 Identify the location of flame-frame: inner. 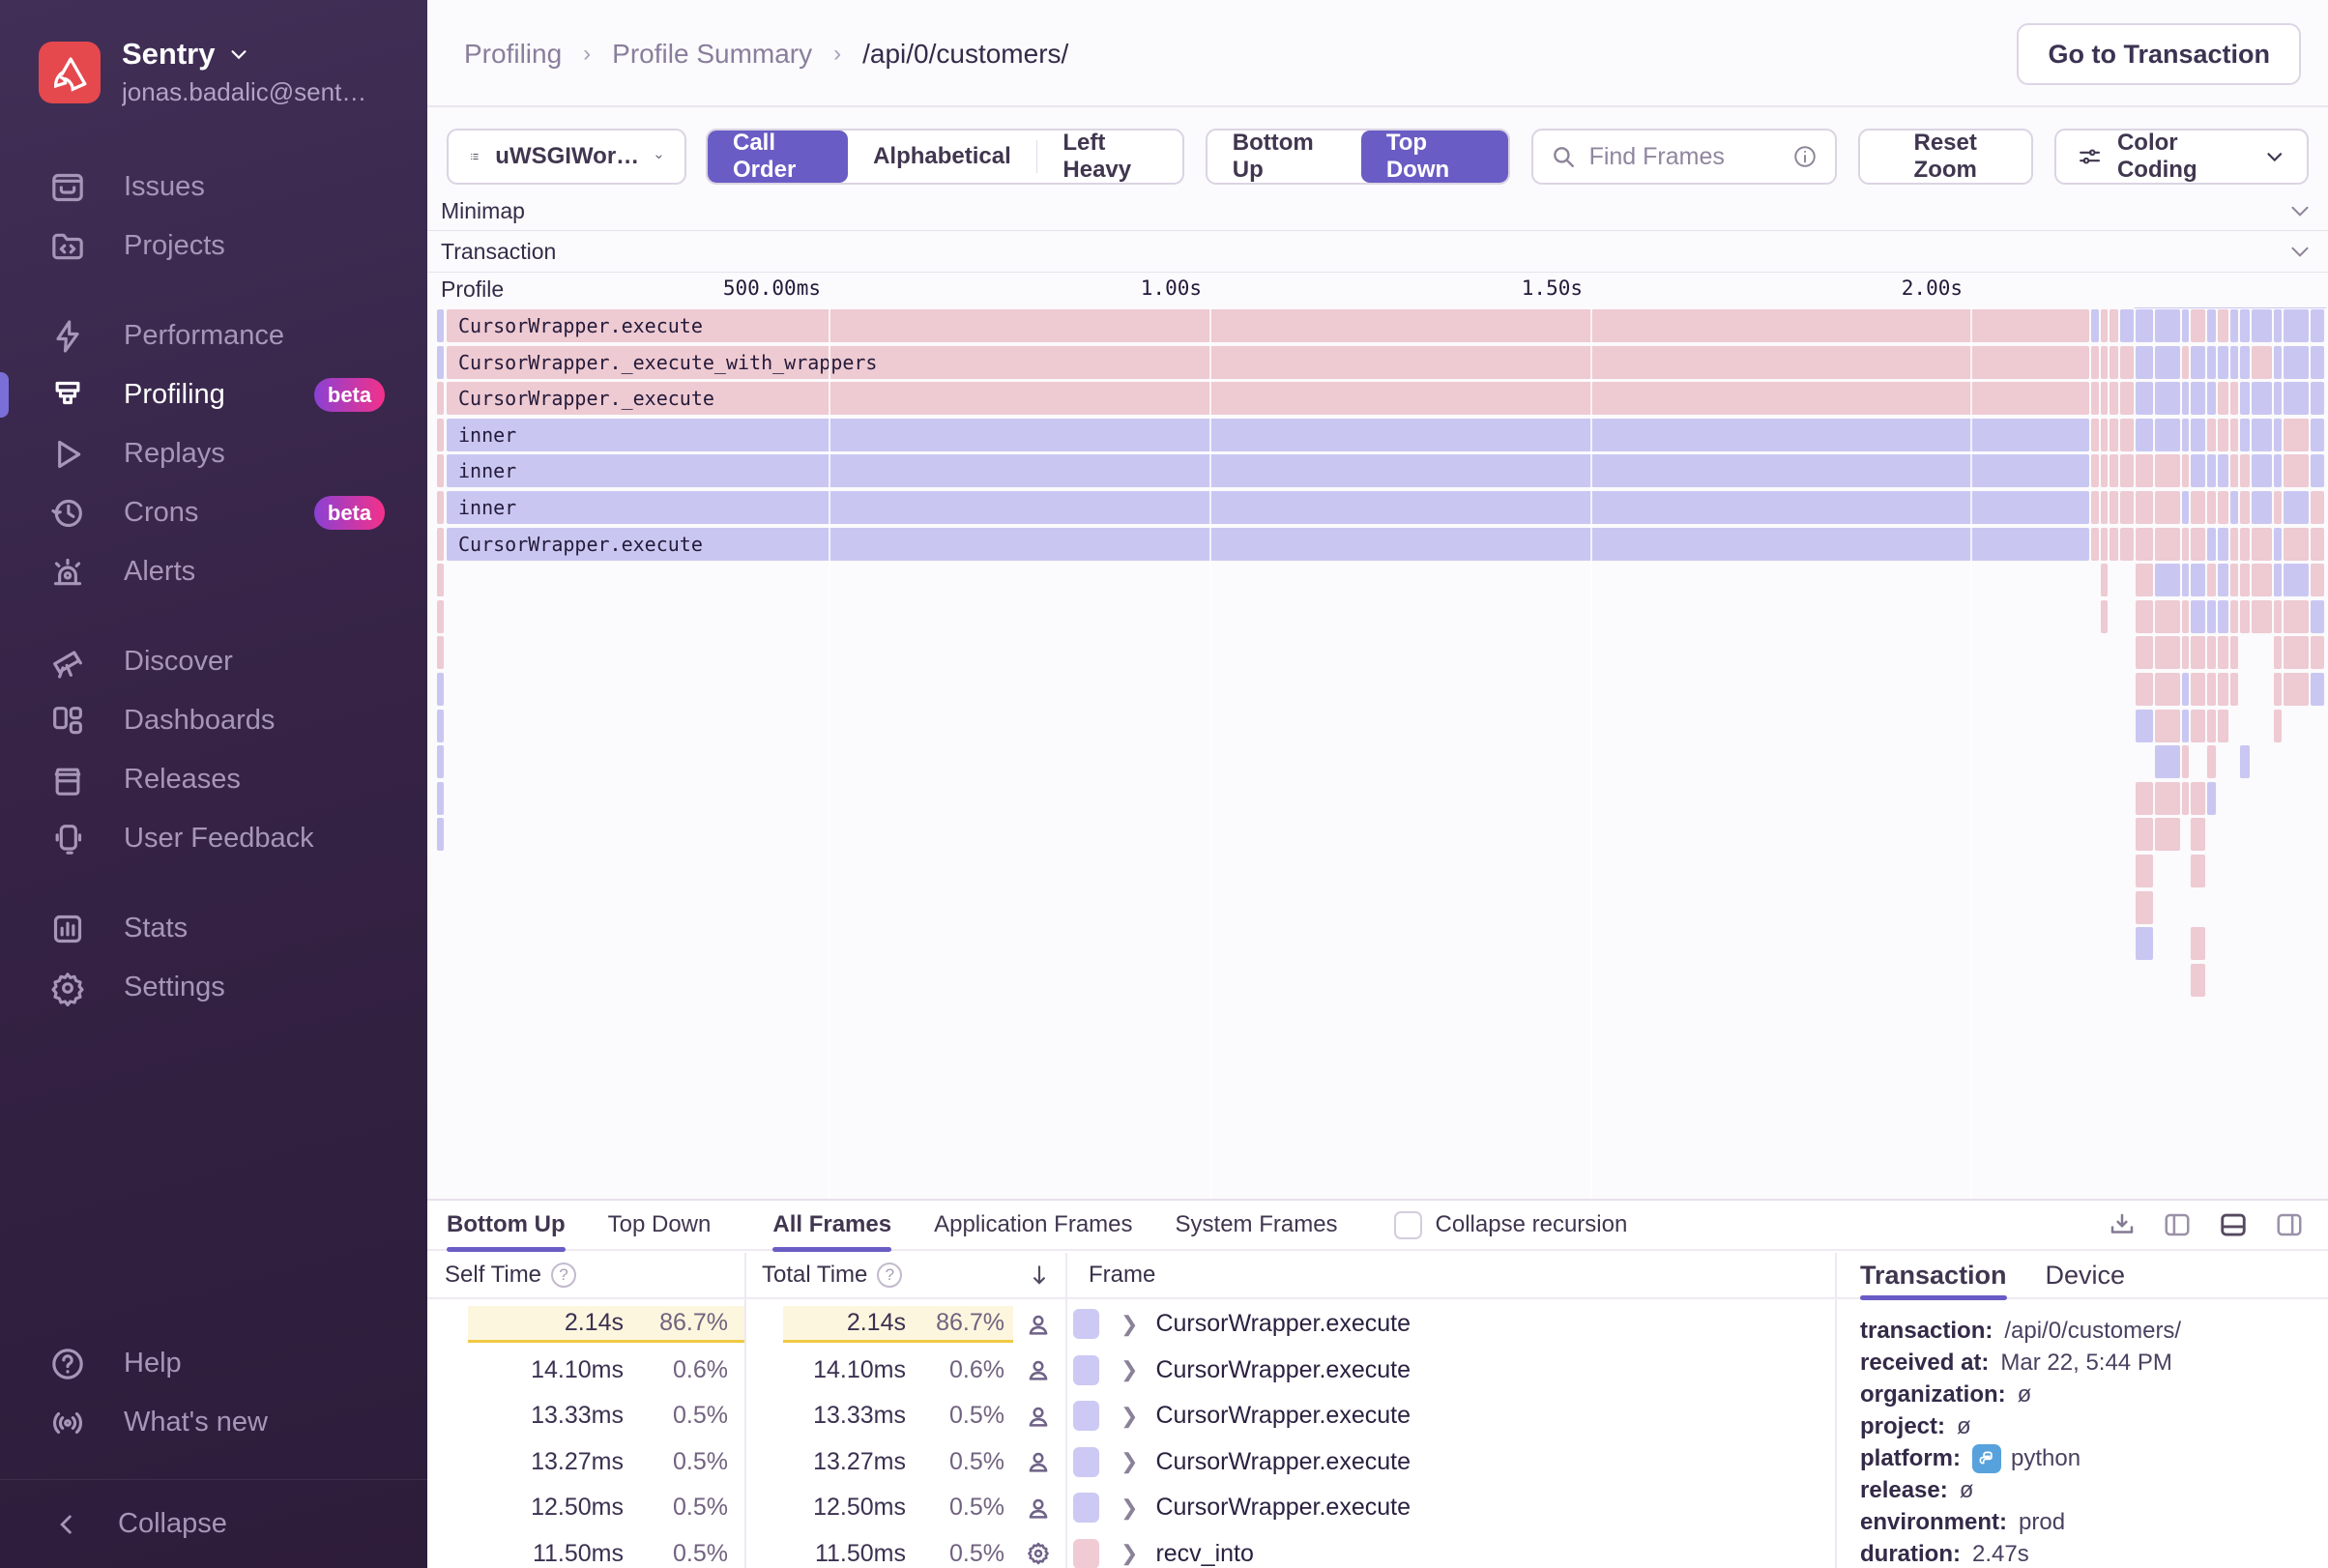
(1268, 434).